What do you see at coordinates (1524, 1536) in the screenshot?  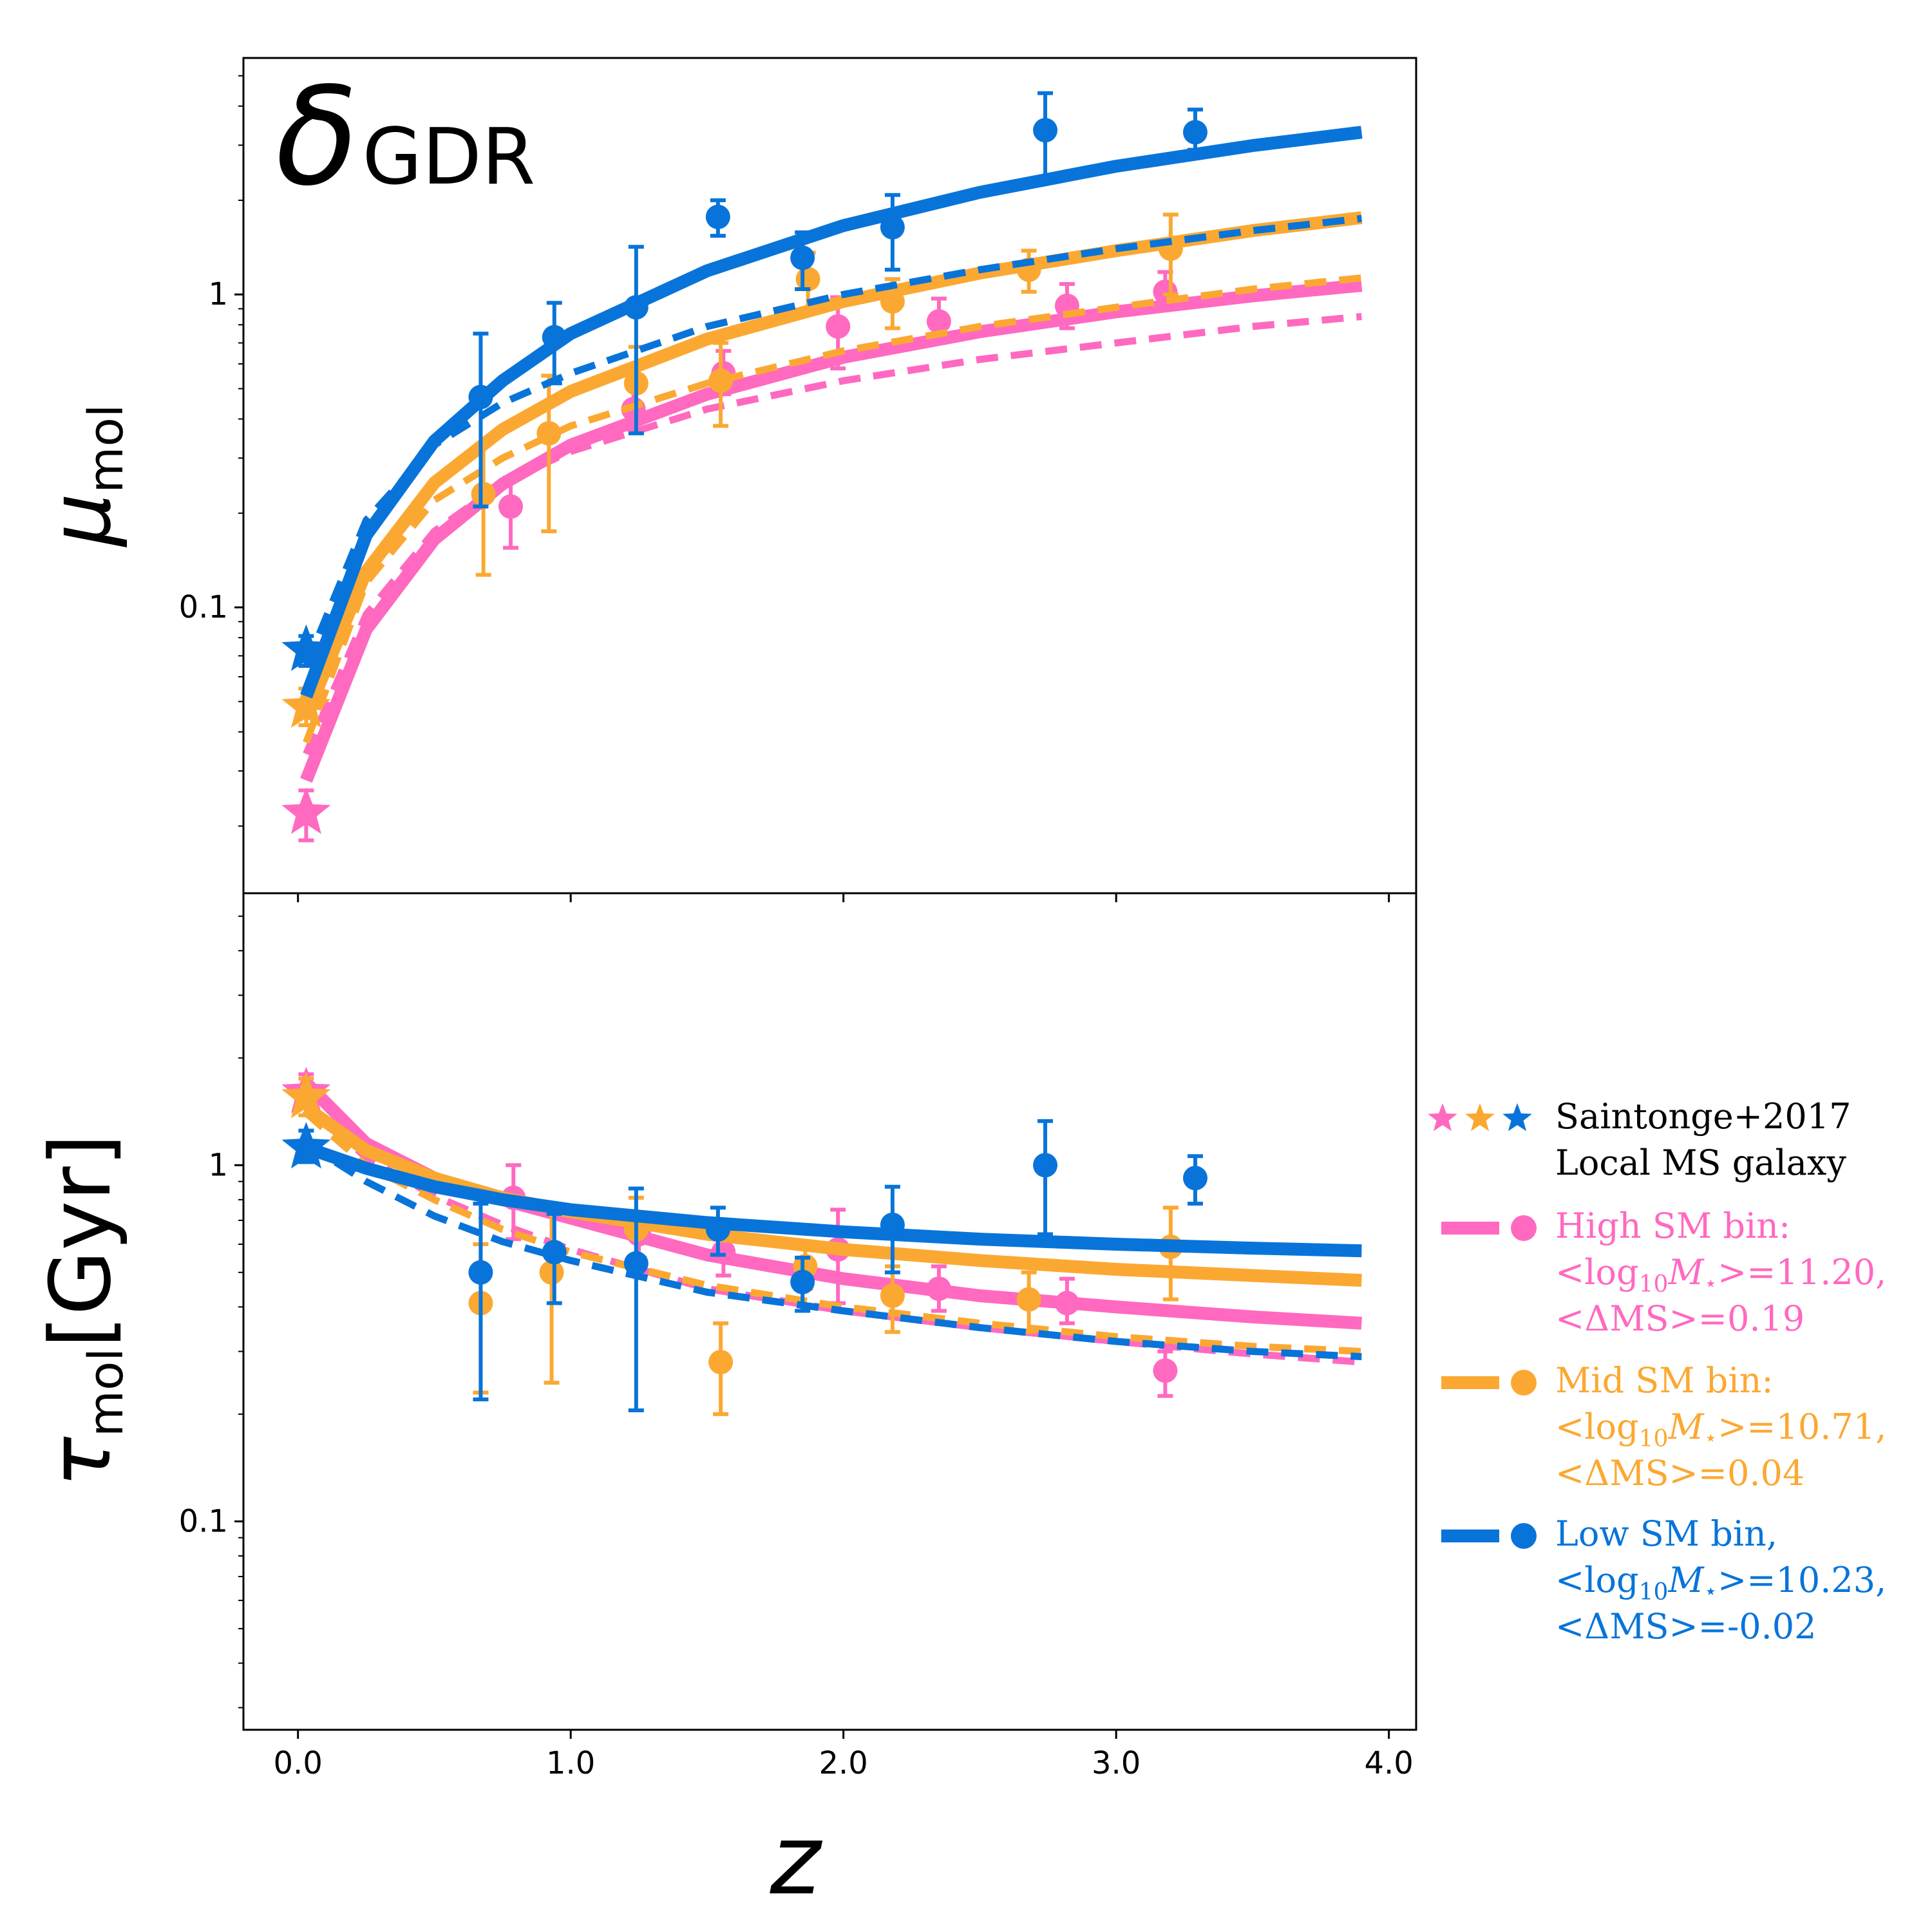 I see `legend-dot-low` at bounding box center [1524, 1536].